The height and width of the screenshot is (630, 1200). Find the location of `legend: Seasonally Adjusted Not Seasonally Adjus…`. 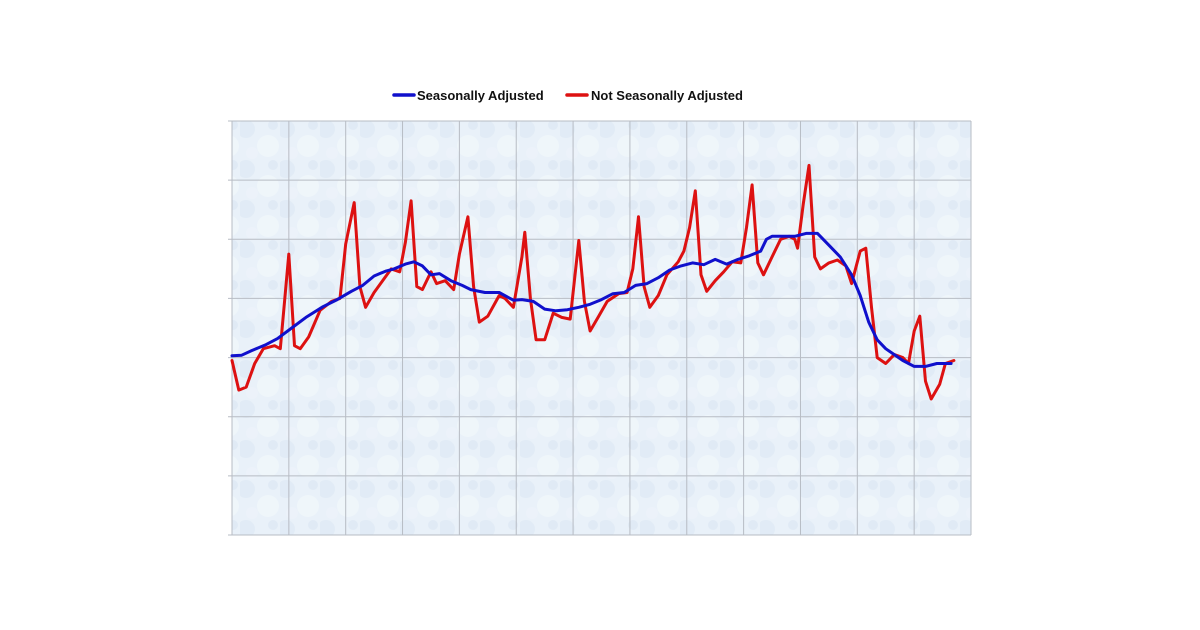

legend: Seasonally Adjusted Not Seasonally Adjus… is located at coordinates (567, 95).